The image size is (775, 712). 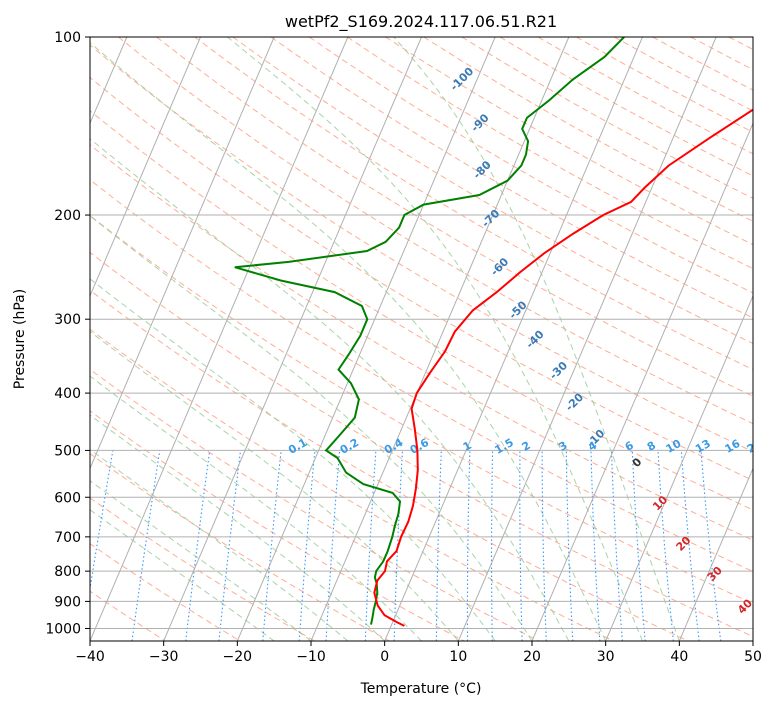 I want to click on y-tick-label: 800, so click(x=67, y=572).